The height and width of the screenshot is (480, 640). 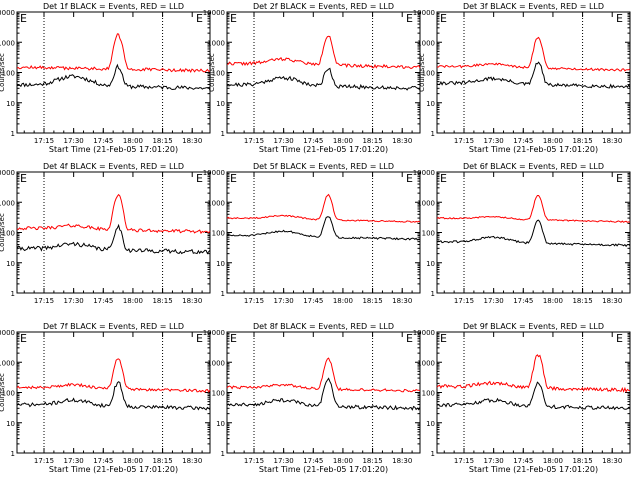 I want to click on panel-title: Det 3f BLACK = Events, RED = LLD, so click(x=533, y=6).